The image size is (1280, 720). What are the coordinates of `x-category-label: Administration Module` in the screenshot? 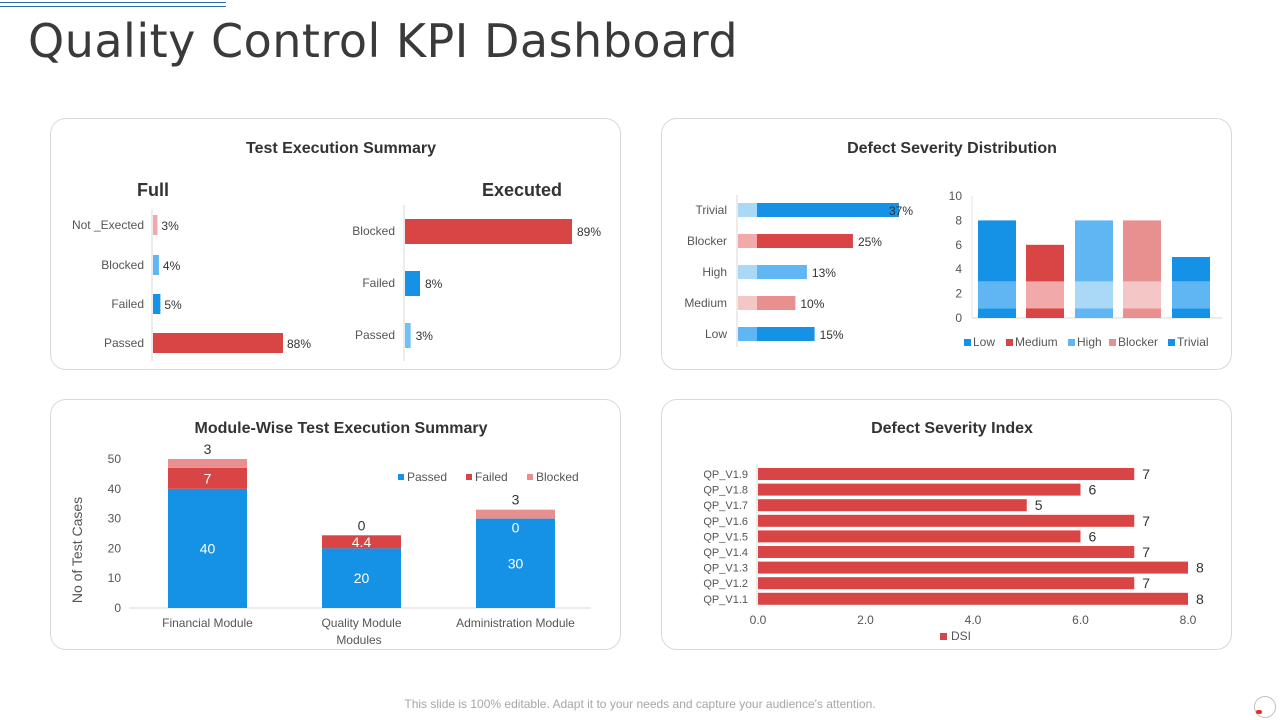 It's located at (515, 623).